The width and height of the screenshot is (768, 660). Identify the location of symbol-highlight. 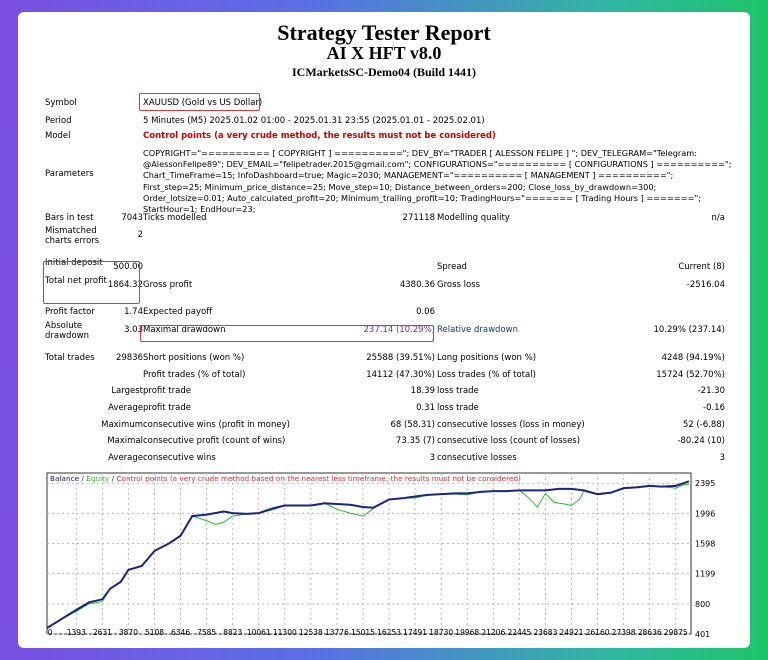
(199, 102).